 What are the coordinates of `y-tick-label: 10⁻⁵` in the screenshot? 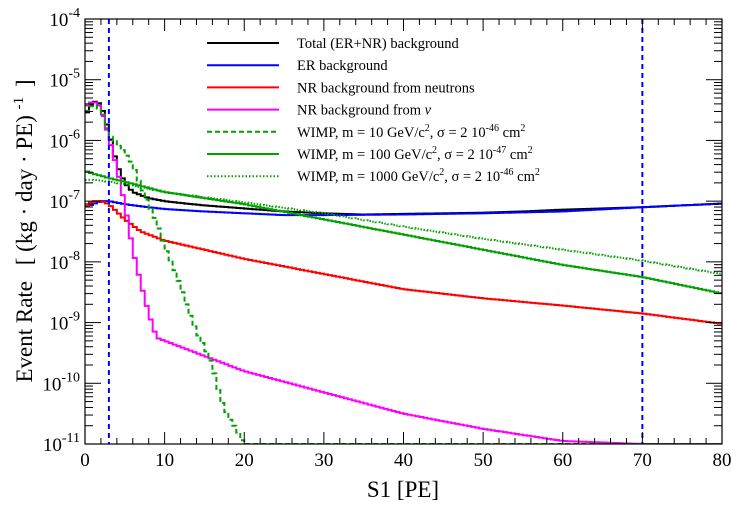 It's located at (64, 79).